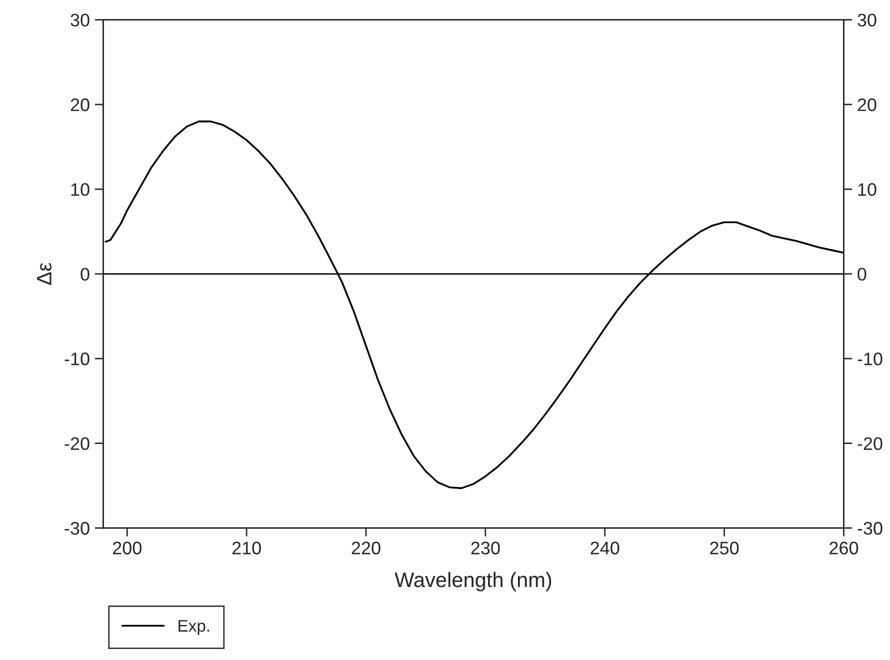 The width and height of the screenshot is (890, 660). What do you see at coordinates (80, 105) in the screenshot?
I see `y-tick-label: 20` at bounding box center [80, 105].